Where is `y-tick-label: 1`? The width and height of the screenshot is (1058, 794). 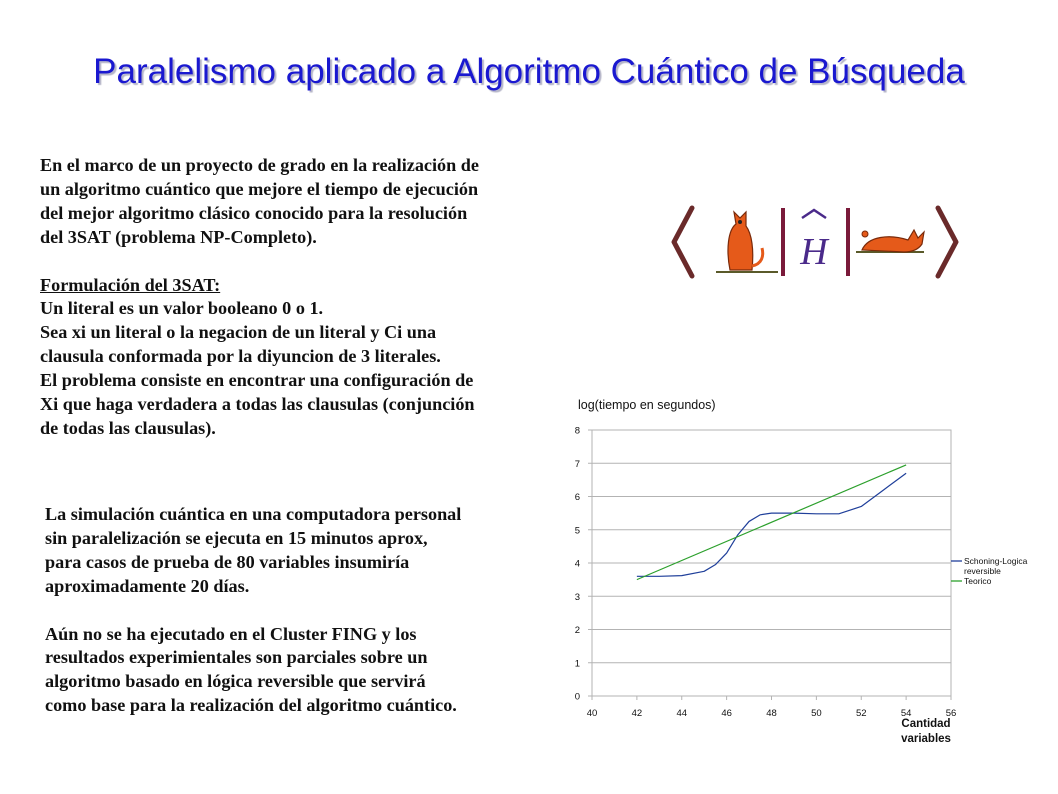
y-tick-label: 1 is located at coordinates (577, 663).